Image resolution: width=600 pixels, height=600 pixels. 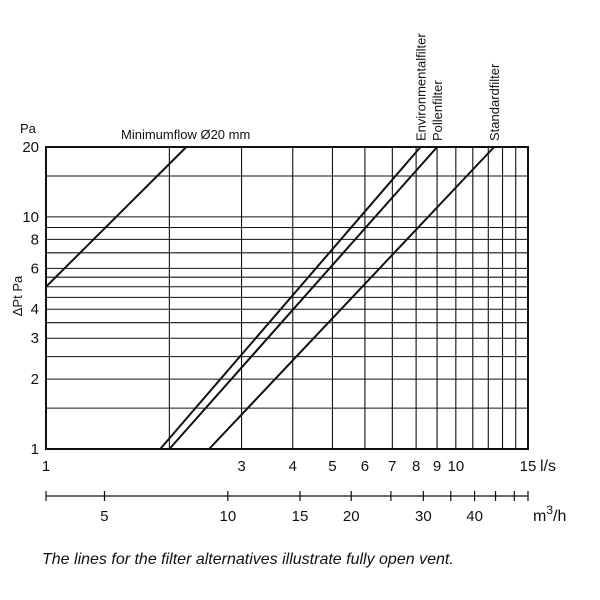 I want to click on series-label-1: Environmentalfilter, so click(x=421, y=87).